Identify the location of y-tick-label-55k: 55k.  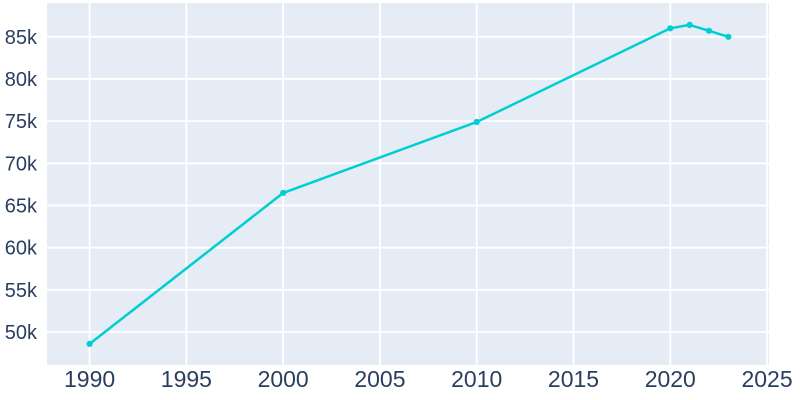
(21, 291).